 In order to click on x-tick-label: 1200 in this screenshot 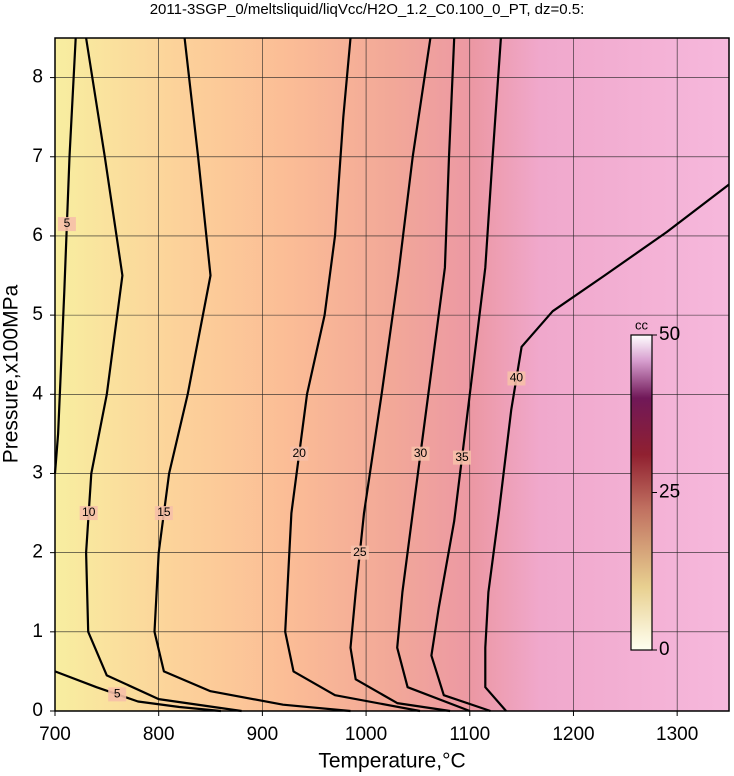, I will do `click(573, 734)`.